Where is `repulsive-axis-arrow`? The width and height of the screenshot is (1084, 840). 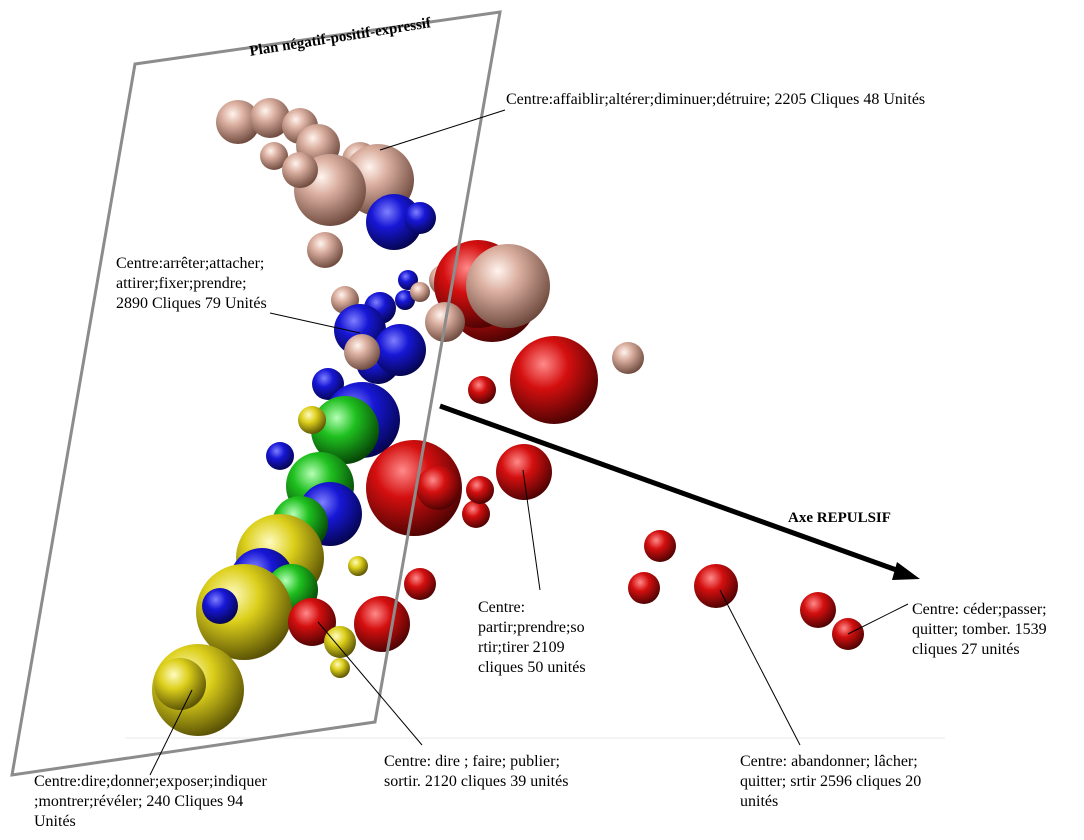
repulsive-axis-arrow is located at coordinates (679, 491).